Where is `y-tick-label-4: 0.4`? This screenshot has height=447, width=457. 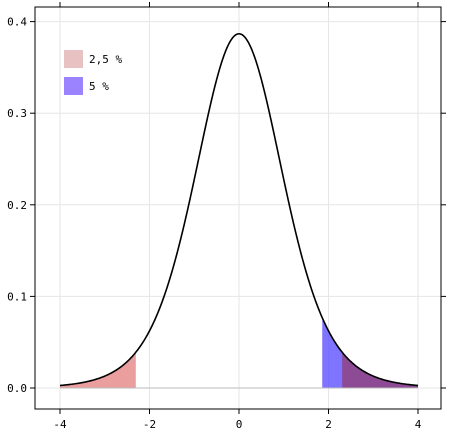
y-tick-label-4: 0.4 is located at coordinates (17, 22).